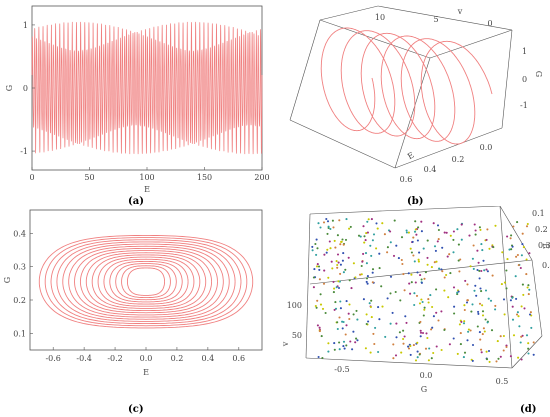  I want to click on left-tick-label: 100, so click(294, 305).